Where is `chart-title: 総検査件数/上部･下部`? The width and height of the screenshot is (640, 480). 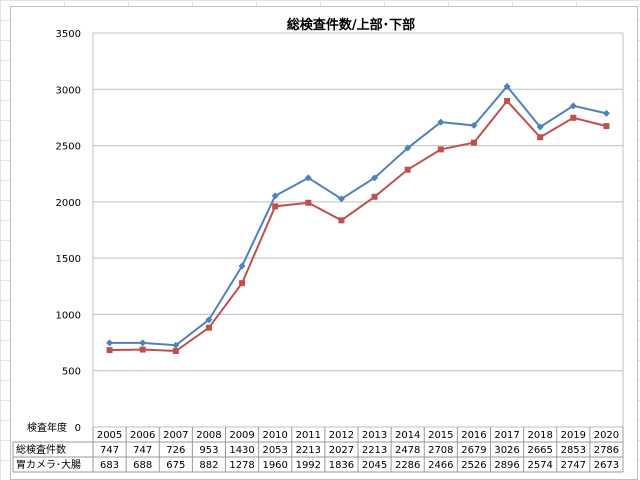 chart-title: 総検査件数/上部･下部 is located at coordinates (351, 25).